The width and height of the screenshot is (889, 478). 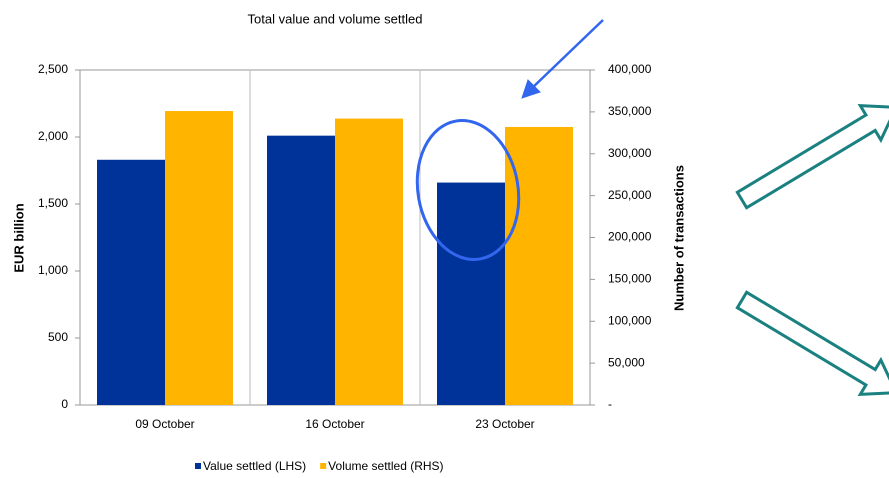 I want to click on y2-tick-label: 150,000, so click(x=630, y=279).